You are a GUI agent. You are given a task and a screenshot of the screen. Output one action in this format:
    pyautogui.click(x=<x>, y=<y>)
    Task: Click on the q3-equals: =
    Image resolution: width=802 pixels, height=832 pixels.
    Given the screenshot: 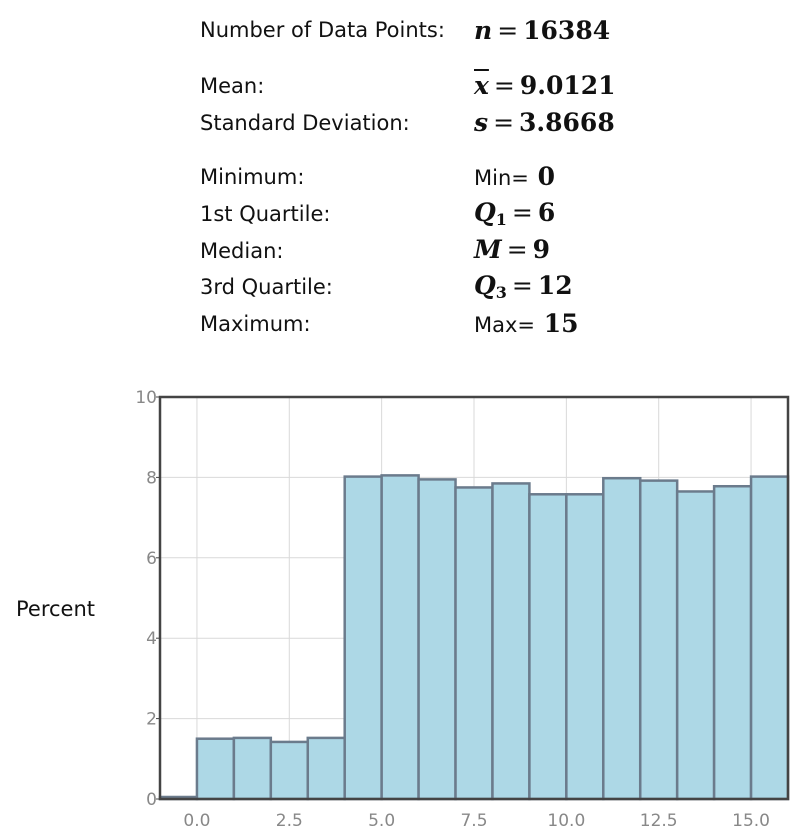 What is the action you would take?
    pyautogui.click(x=522, y=285)
    